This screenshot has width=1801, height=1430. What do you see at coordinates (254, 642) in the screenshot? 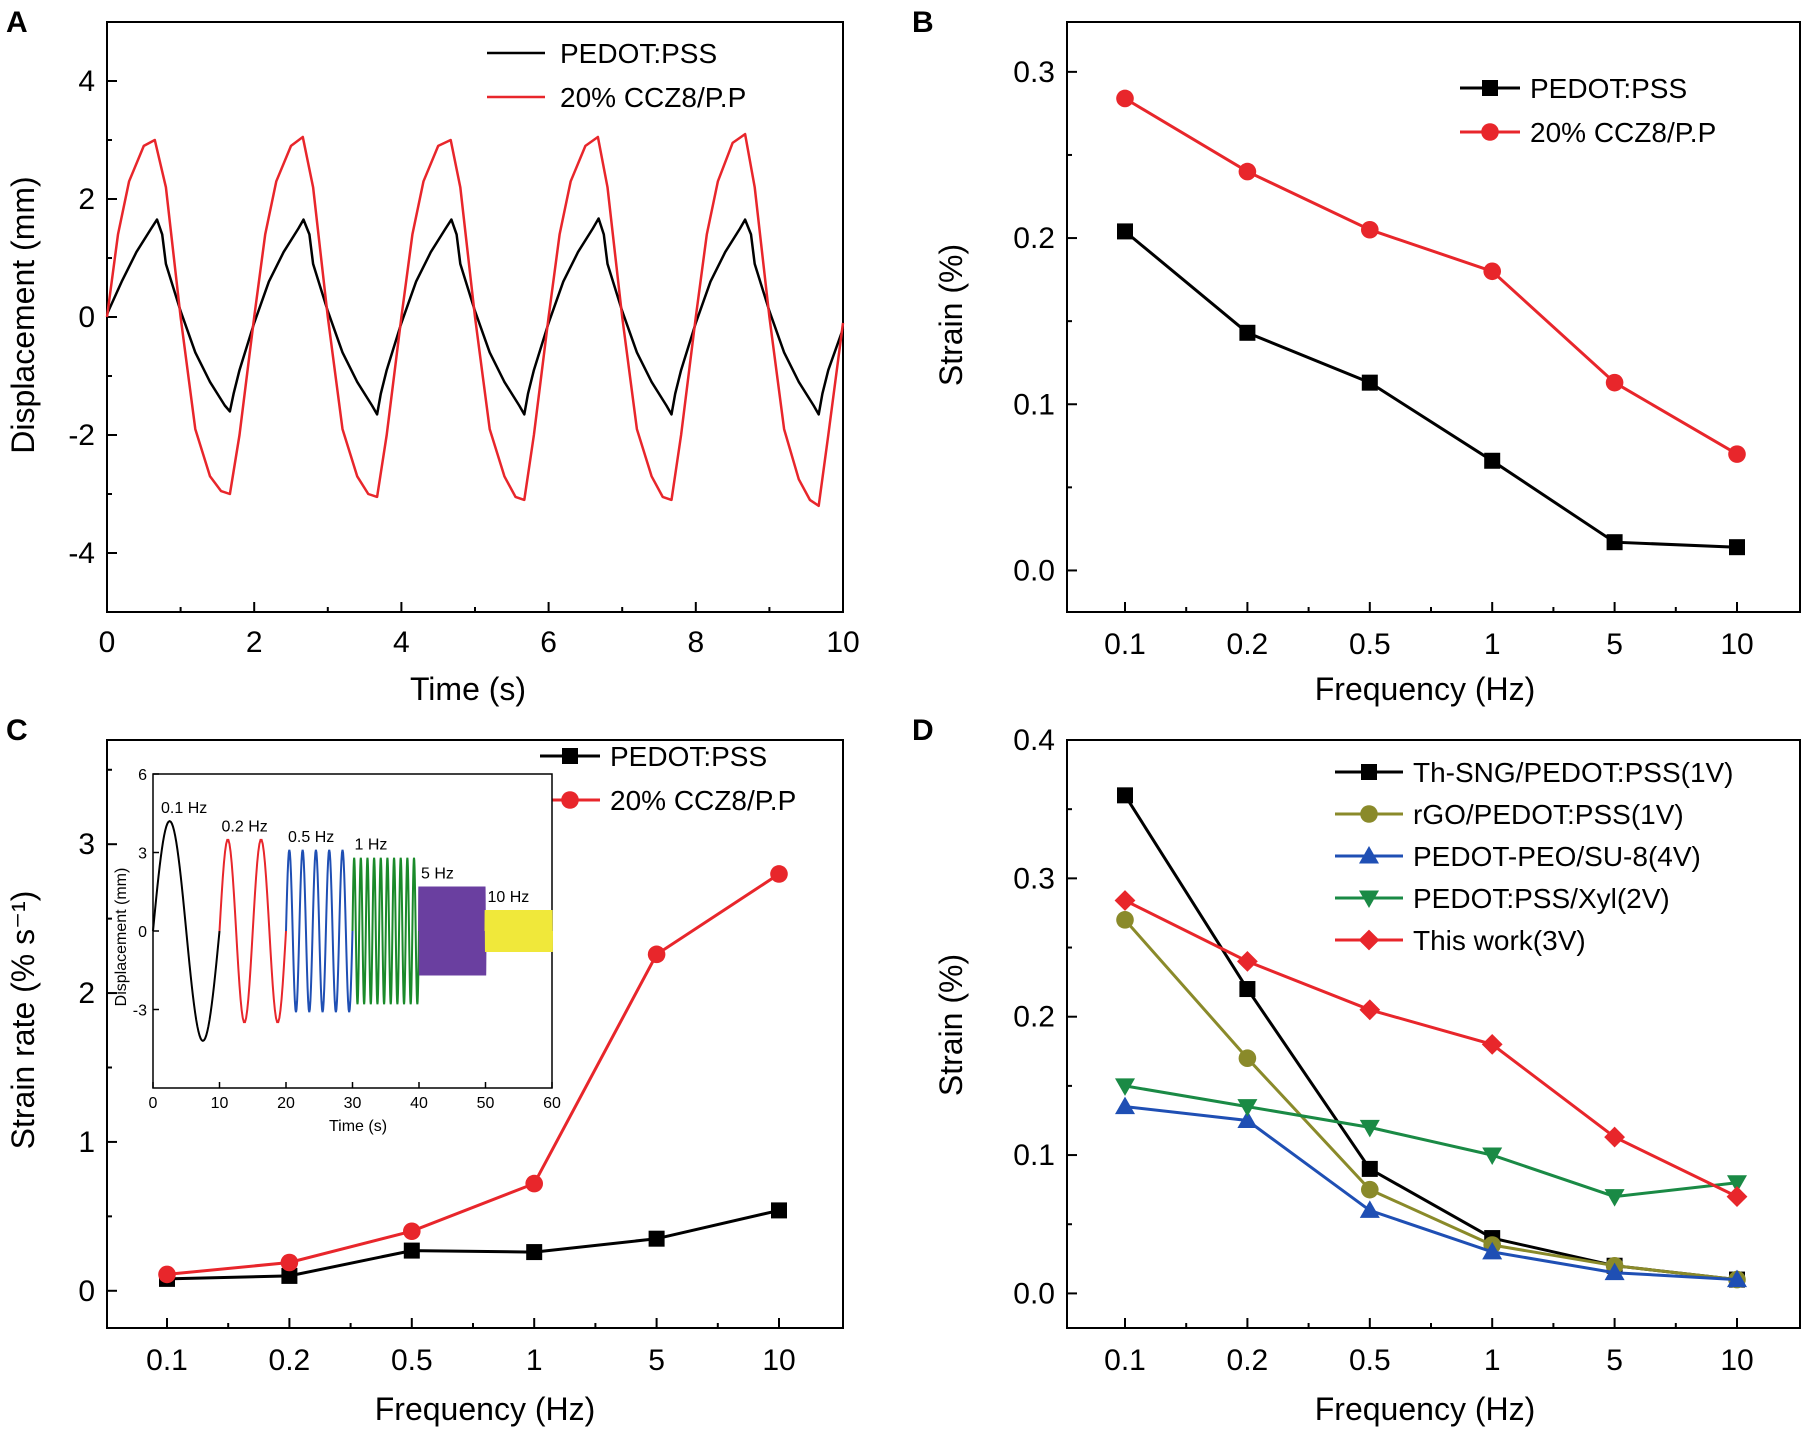
I see `x-tick-label: 2` at bounding box center [254, 642].